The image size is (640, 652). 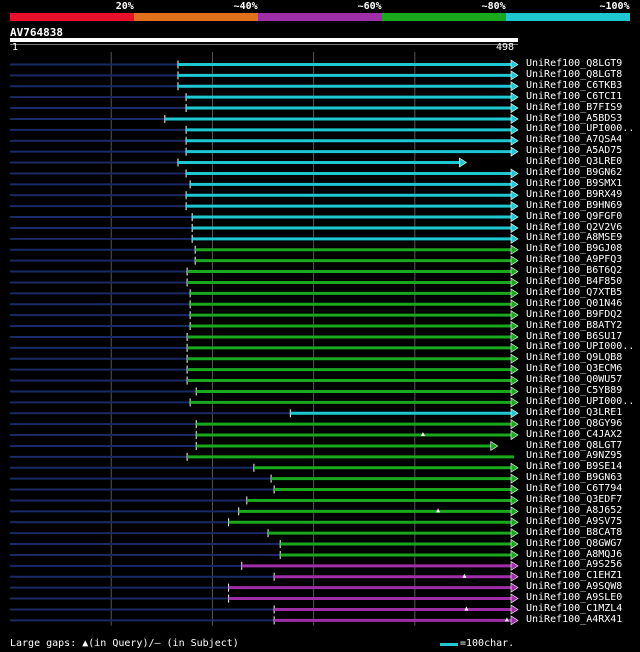 I want to click on hit-label: UniRef100_C4JAX2, so click(x=574, y=434).